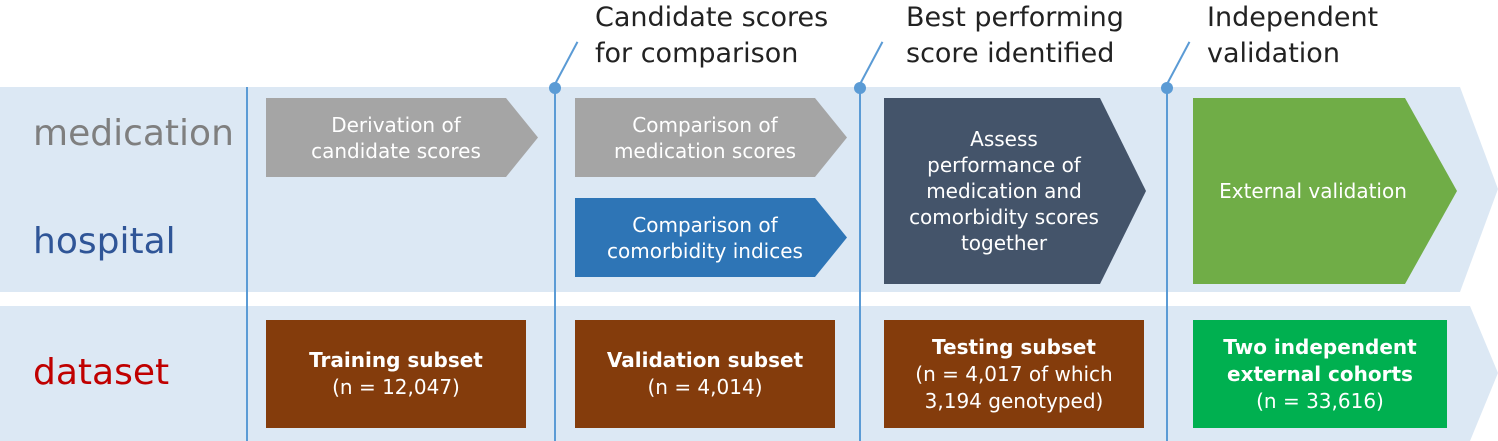  I want to click on comparison-comorbidity-label: Comparison of comorbidity indices, so click(705, 237).